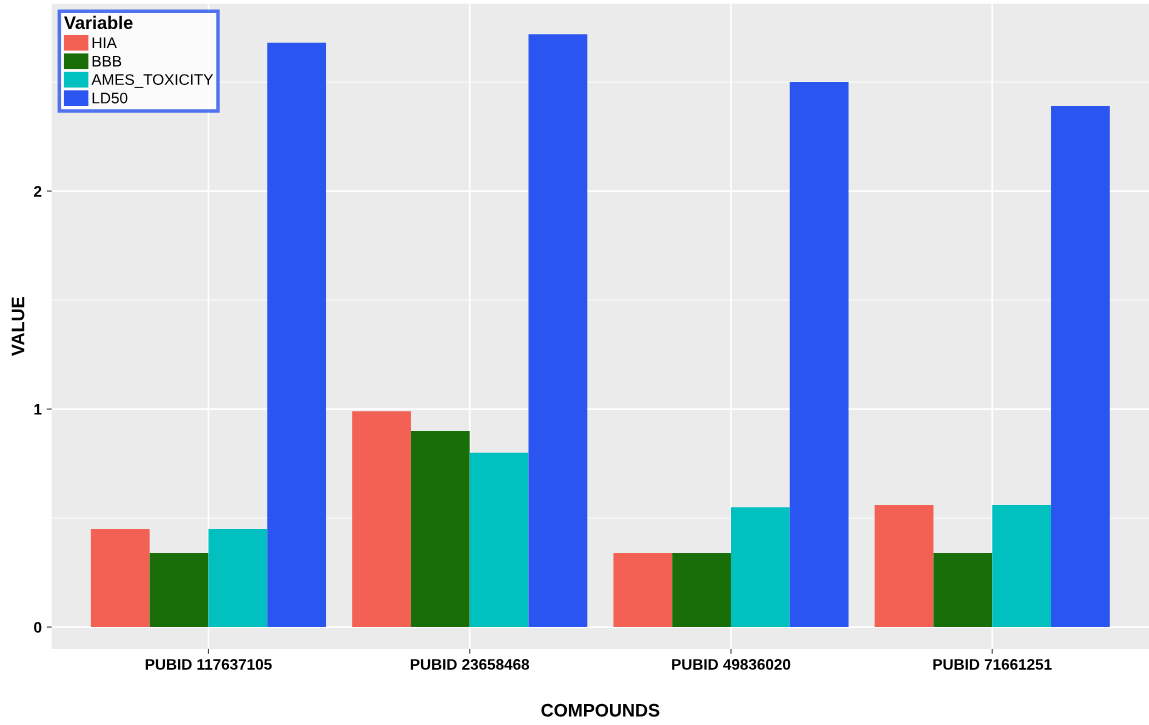 This screenshot has width=1149, height=725. I want to click on legend-label: LD50, so click(110, 98).